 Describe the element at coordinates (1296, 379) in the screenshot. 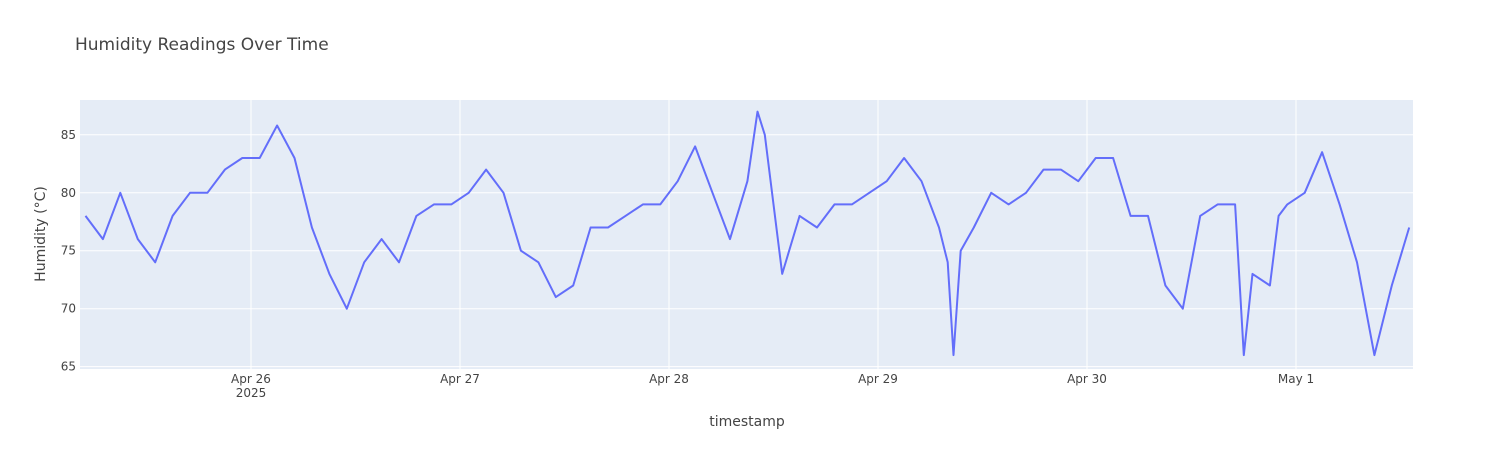

I see `x-tick-label: May 1` at that location.